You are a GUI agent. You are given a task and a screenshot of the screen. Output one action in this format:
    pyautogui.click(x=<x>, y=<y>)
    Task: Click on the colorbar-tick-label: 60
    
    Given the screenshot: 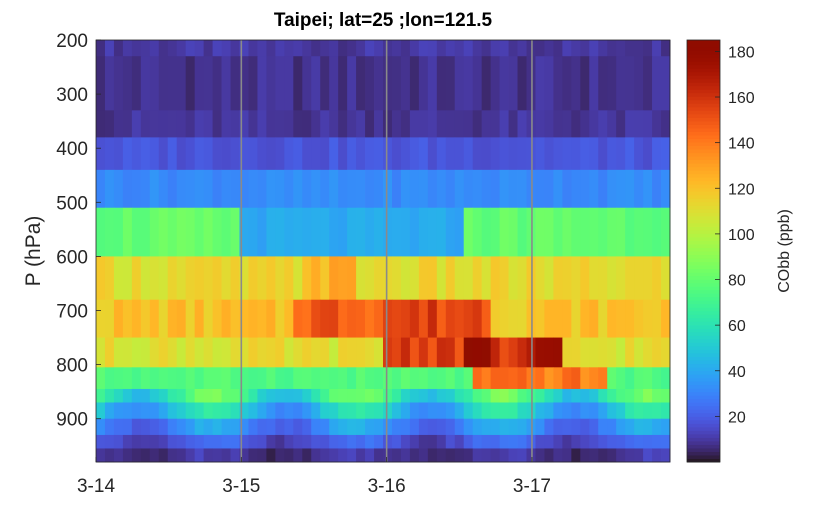 What is the action you would take?
    pyautogui.click(x=737, y=326)
    